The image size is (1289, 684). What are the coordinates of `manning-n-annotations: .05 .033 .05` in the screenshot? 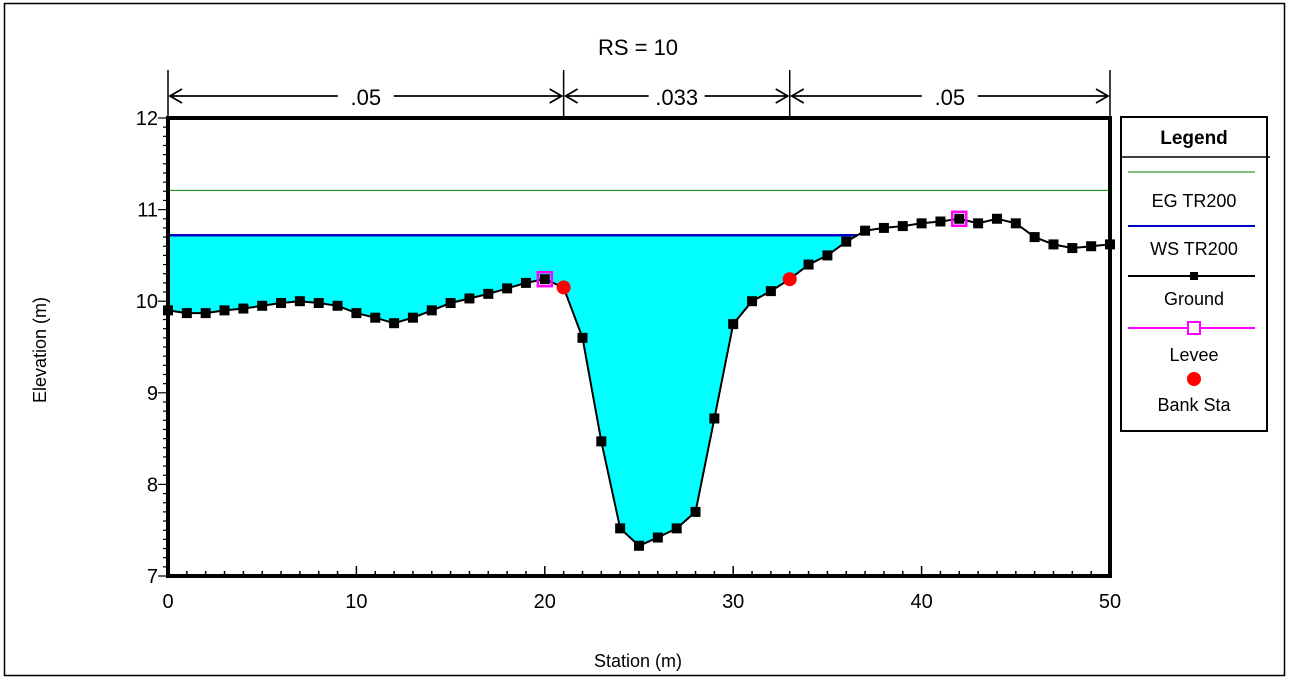 It's located at (639, 94).